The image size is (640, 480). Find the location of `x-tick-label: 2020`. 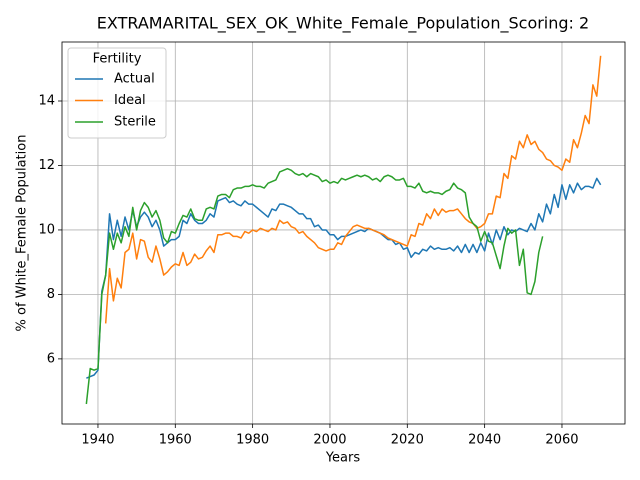

x-tick-label: 2020 is located at coordinates (407, 440).